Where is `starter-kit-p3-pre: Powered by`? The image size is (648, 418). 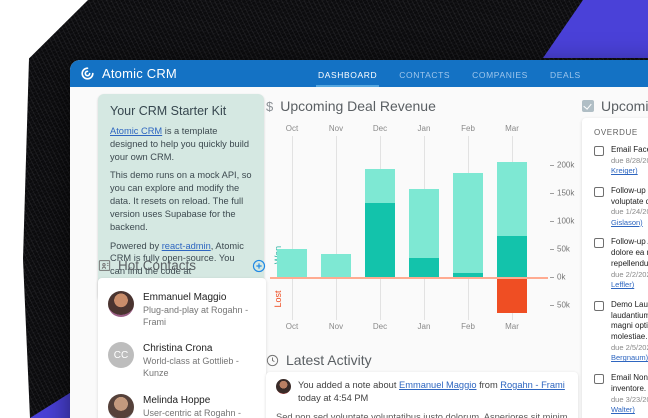
starter-kit-p3-pre: Powered by is located at coordinates (136, 245).